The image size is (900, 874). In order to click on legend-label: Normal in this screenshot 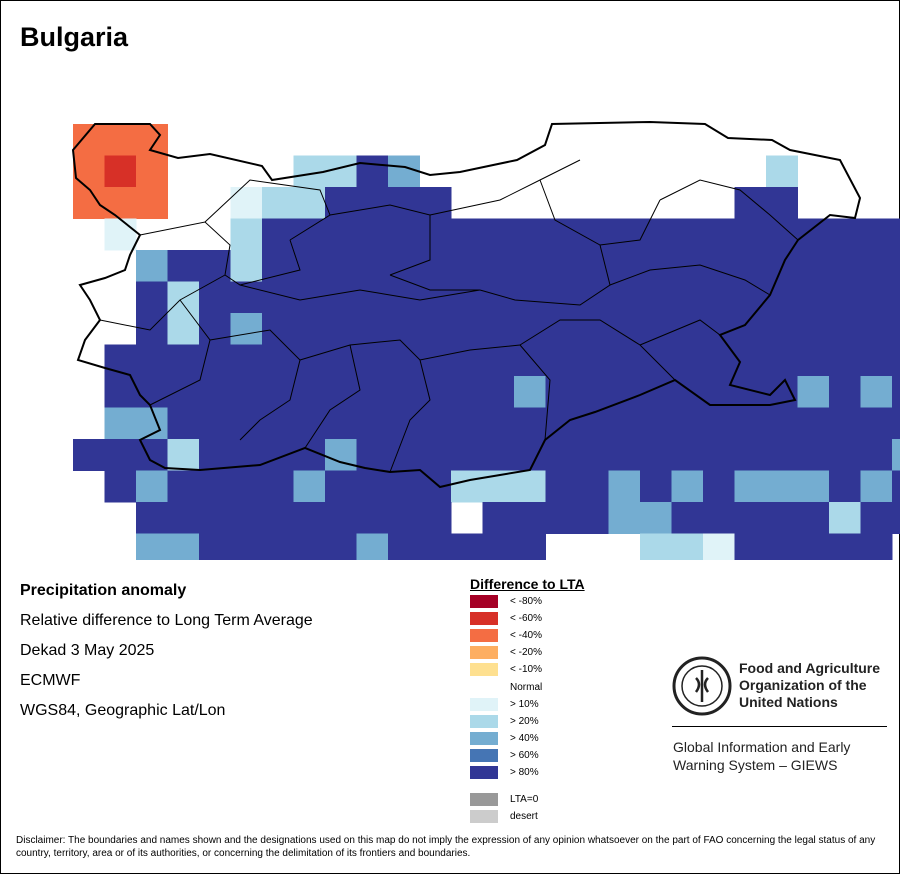, I will do `click(526, 687)`.